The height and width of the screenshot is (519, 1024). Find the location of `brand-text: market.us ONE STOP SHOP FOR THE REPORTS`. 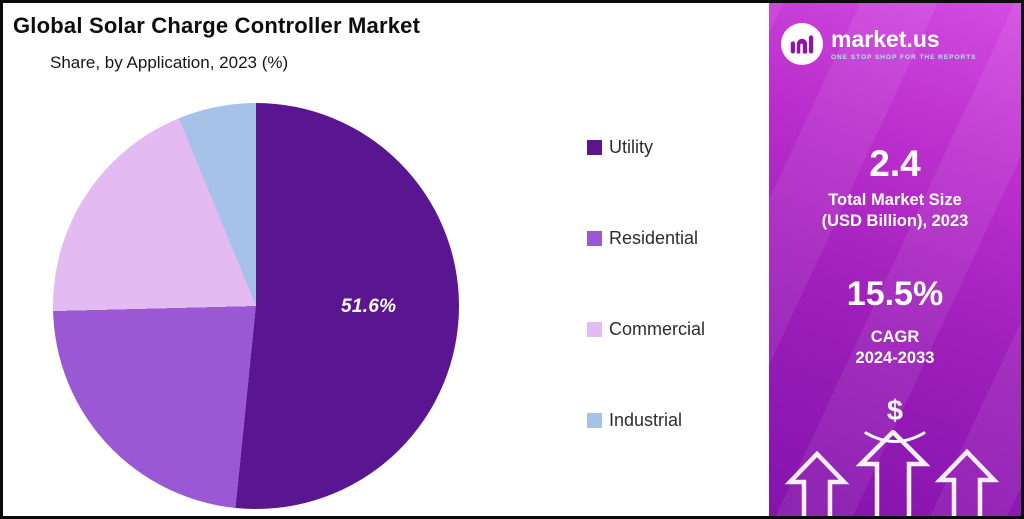

brand-text: market.us ONE STOP SHOP FOR THE REPORTS is located at coordinates (904, 44).